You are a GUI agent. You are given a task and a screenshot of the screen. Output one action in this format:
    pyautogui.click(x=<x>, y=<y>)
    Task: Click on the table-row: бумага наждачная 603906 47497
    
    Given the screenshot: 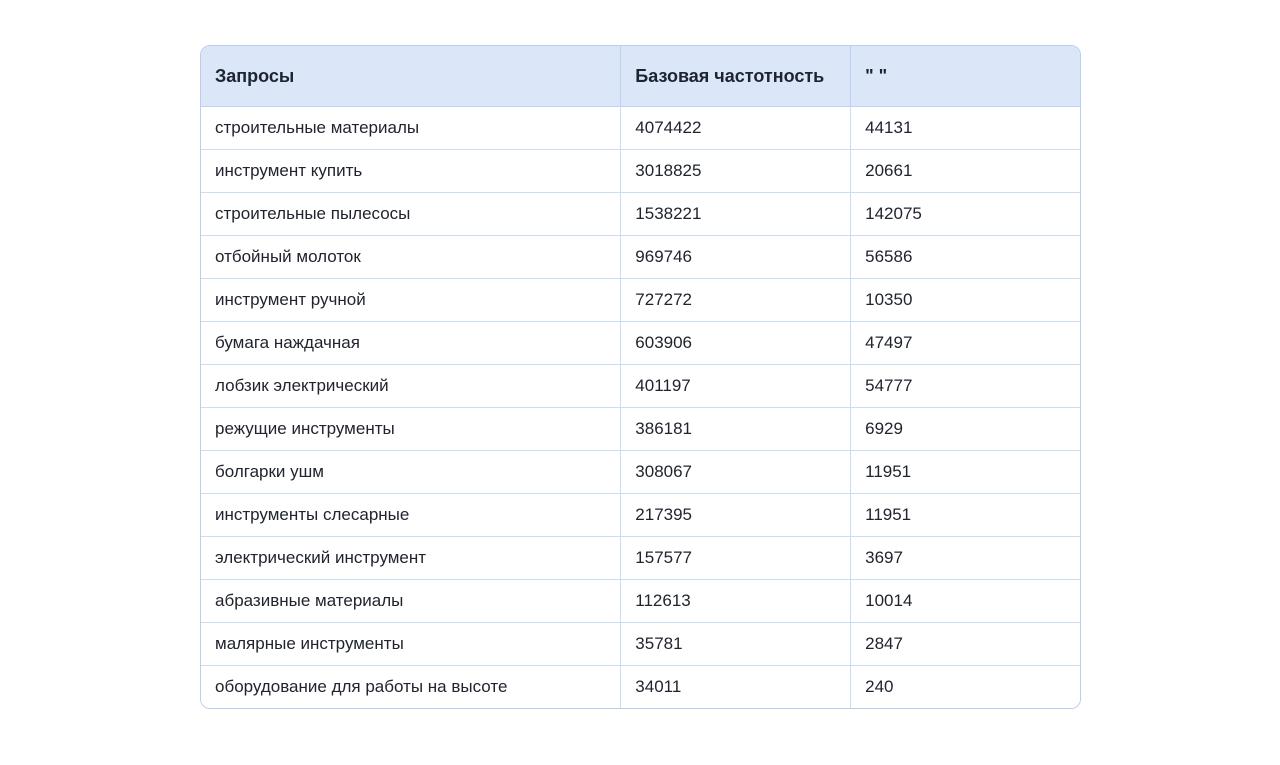 What is the action you would take?
    pyautogui.click(x=640, y=342)
    